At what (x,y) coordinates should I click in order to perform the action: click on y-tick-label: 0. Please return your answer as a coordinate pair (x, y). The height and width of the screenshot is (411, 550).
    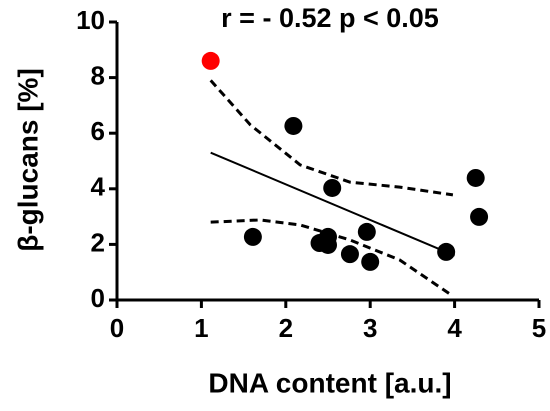
    Looking at the image, I should click on (98, 298).